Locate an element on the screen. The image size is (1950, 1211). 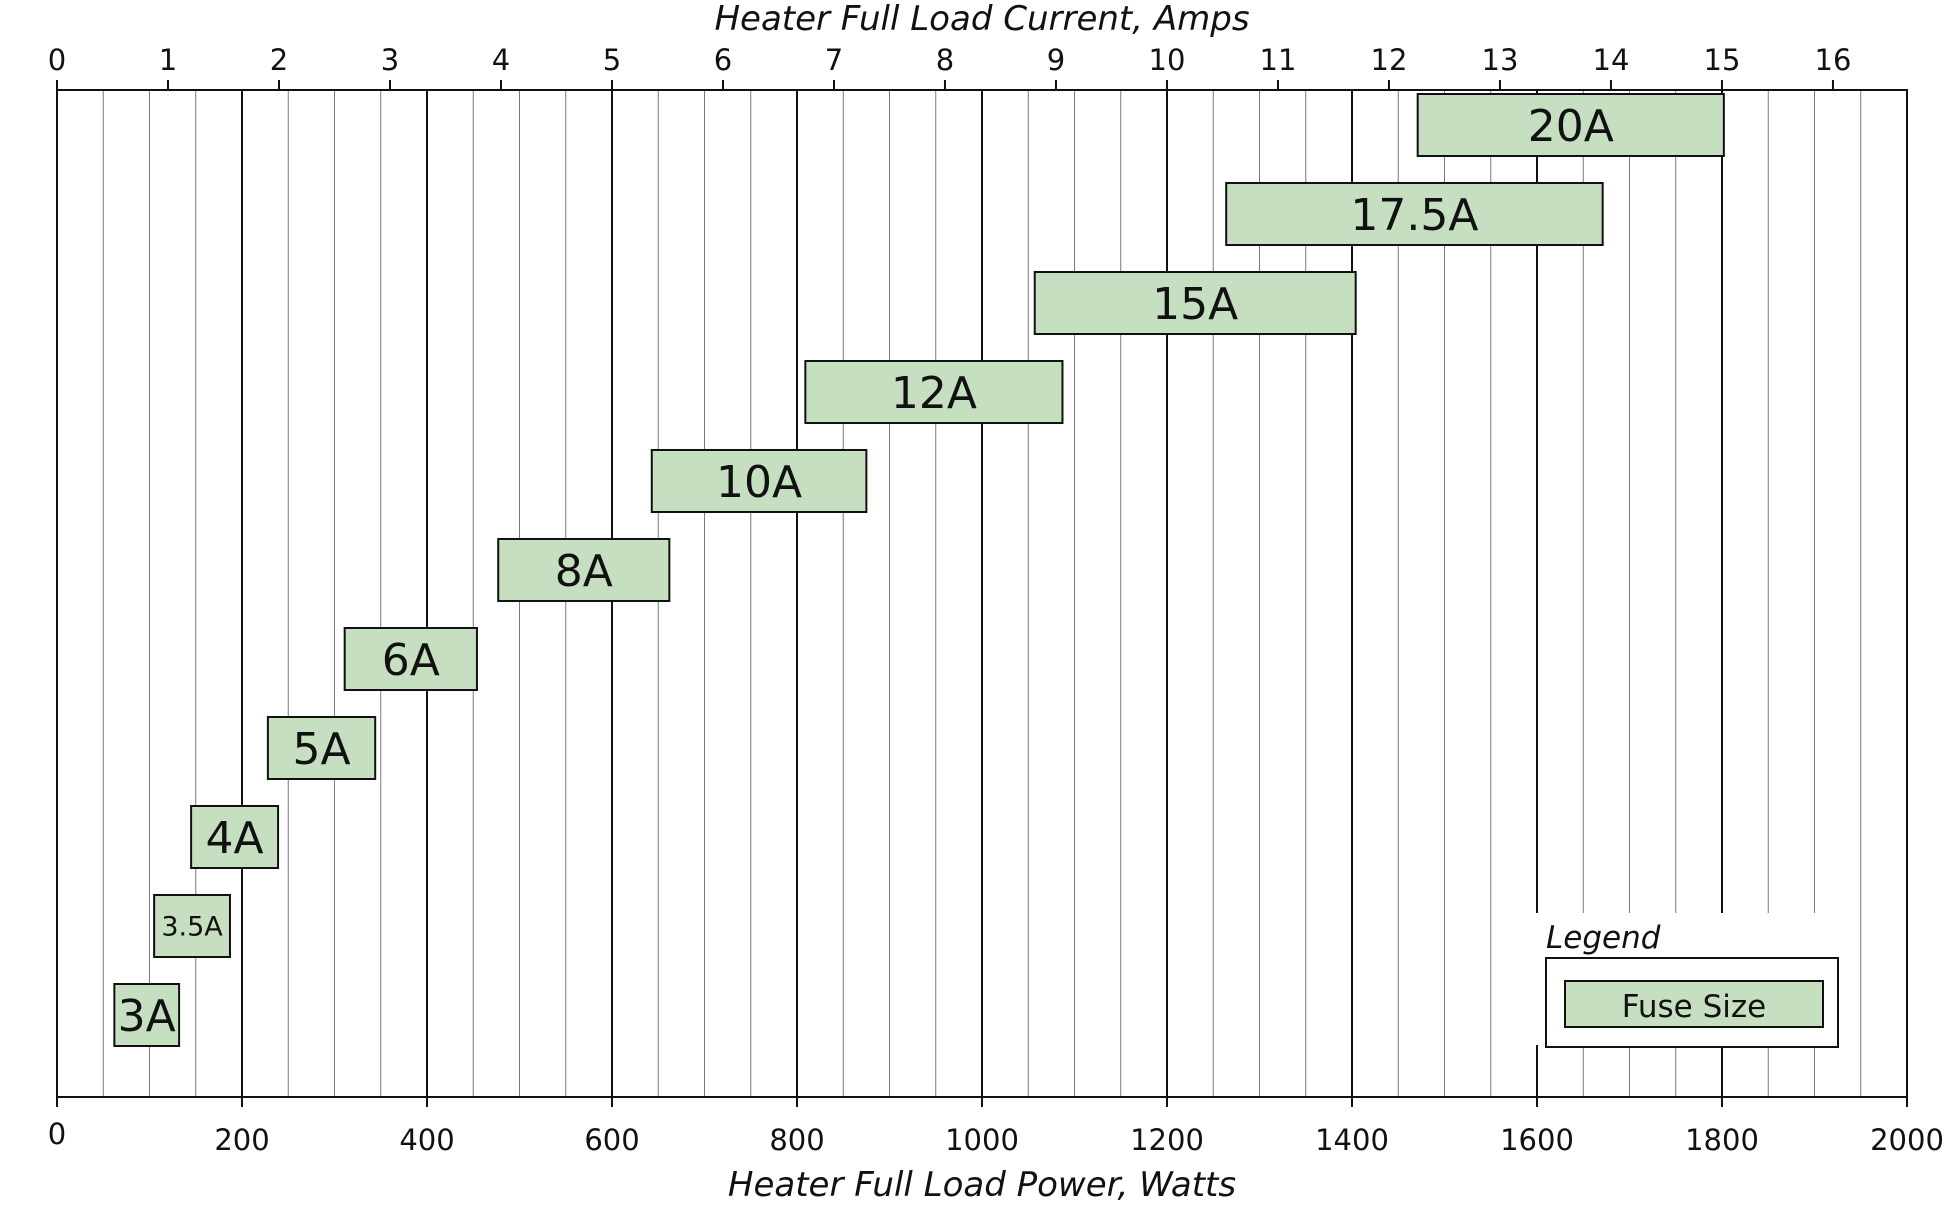
top-axis-ticks: 0 1 2 3 4 5 6 7 8 9 10 11 12 13 14 15 16 is located at coordinates (950, 66).